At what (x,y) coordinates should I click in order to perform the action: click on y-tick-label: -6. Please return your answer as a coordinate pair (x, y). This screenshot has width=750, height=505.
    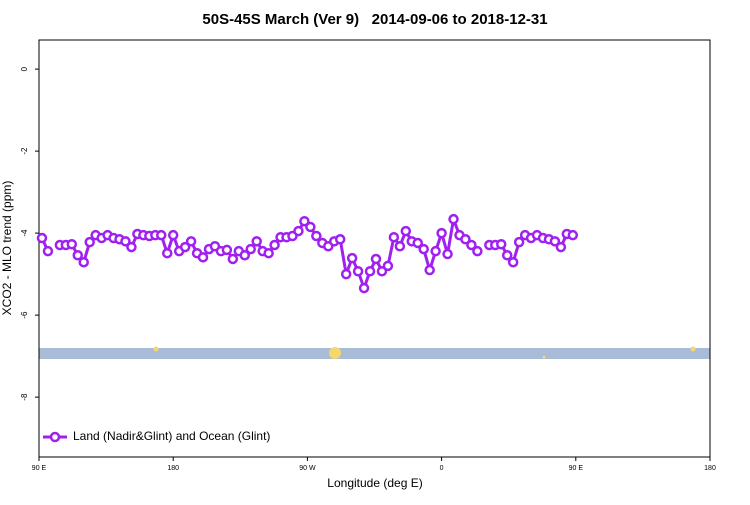
    Looking at the image, I should click on (24, 315).